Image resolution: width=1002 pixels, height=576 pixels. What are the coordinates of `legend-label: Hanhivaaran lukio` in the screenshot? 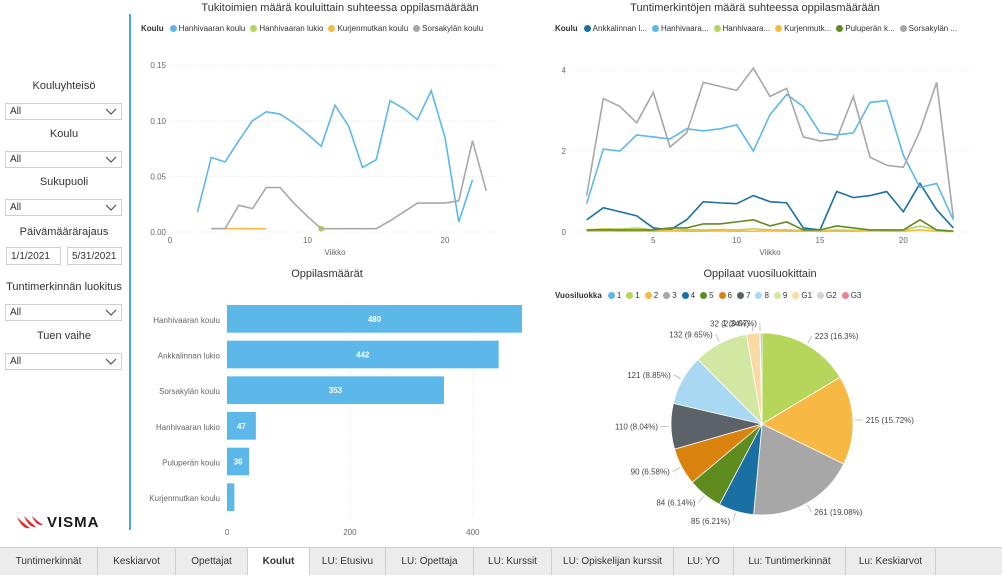 It's located at (291, 28).